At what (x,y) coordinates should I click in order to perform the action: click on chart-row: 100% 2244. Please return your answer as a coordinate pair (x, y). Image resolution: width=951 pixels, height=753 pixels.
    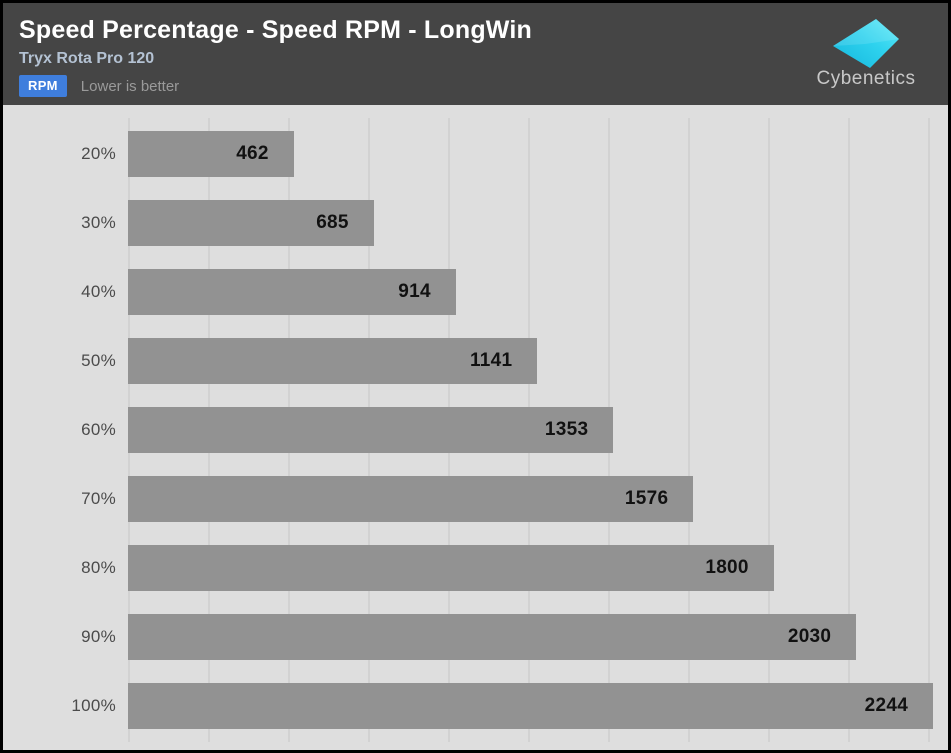
    Looking at the image, I should click on (475, 705).